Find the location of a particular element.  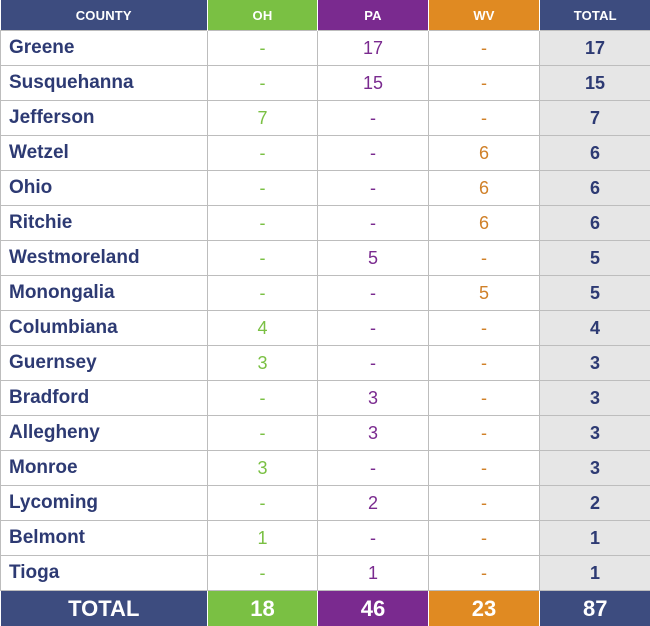

table-row: Wetzel - - 6 6 is located at coordinates (325, 153).